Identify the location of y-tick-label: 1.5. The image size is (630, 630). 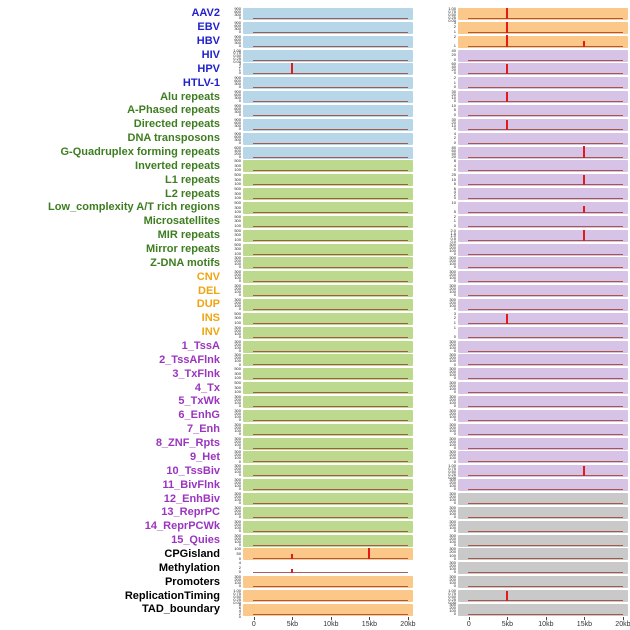
(453, 233).